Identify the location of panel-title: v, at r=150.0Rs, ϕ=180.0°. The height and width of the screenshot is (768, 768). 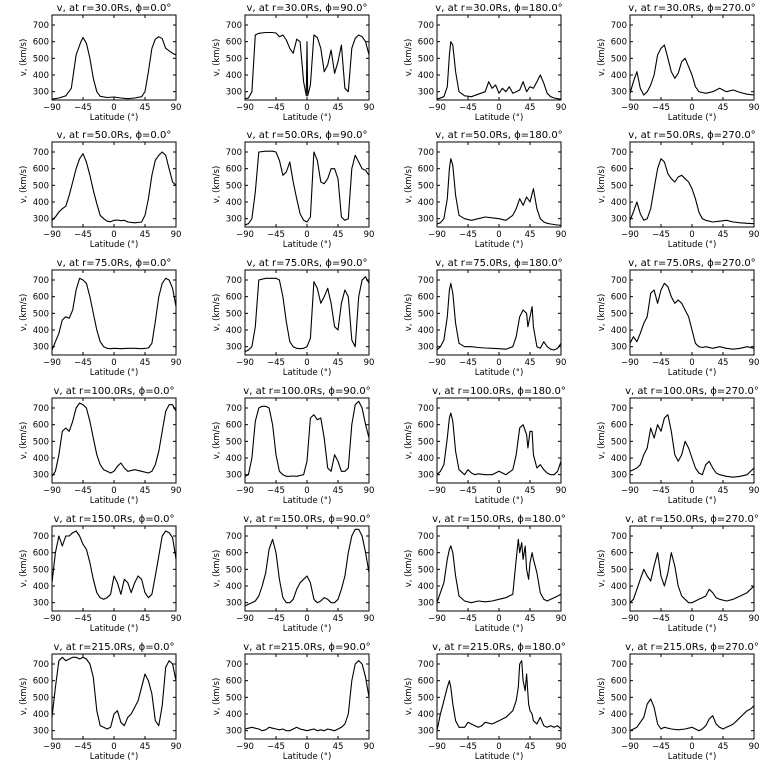
(499, 519).